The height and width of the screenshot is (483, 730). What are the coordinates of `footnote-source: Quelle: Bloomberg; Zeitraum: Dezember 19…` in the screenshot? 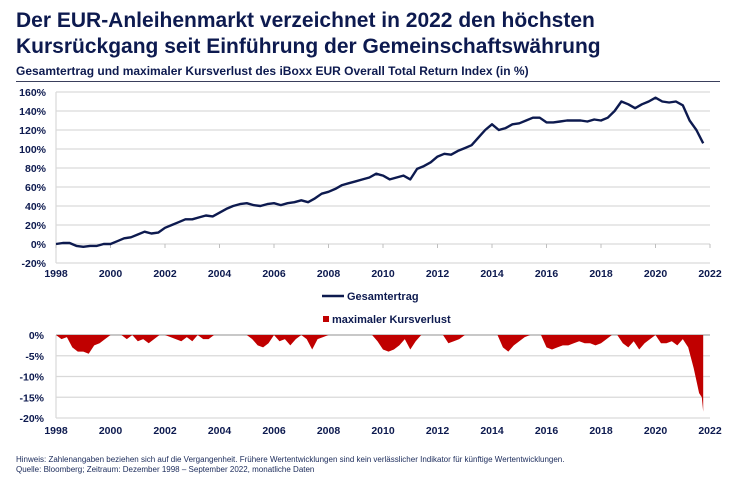 It's located at (165, 469).